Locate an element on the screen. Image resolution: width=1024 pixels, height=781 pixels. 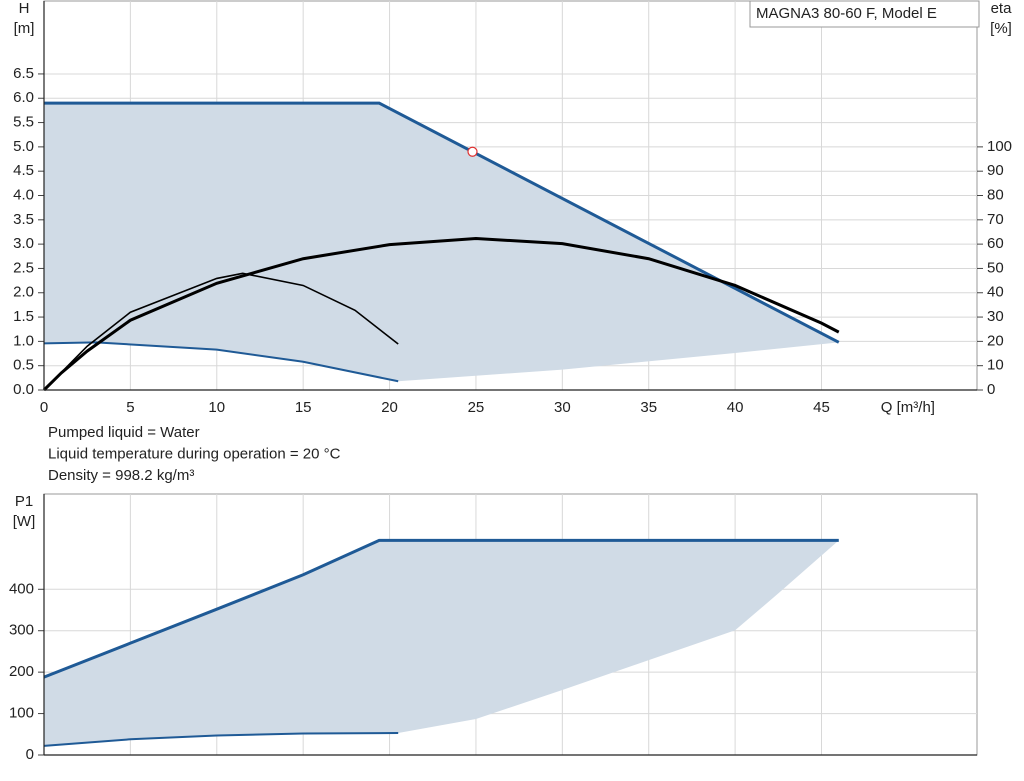
x-tick-label: 0 is located at coordinates (44, 407).